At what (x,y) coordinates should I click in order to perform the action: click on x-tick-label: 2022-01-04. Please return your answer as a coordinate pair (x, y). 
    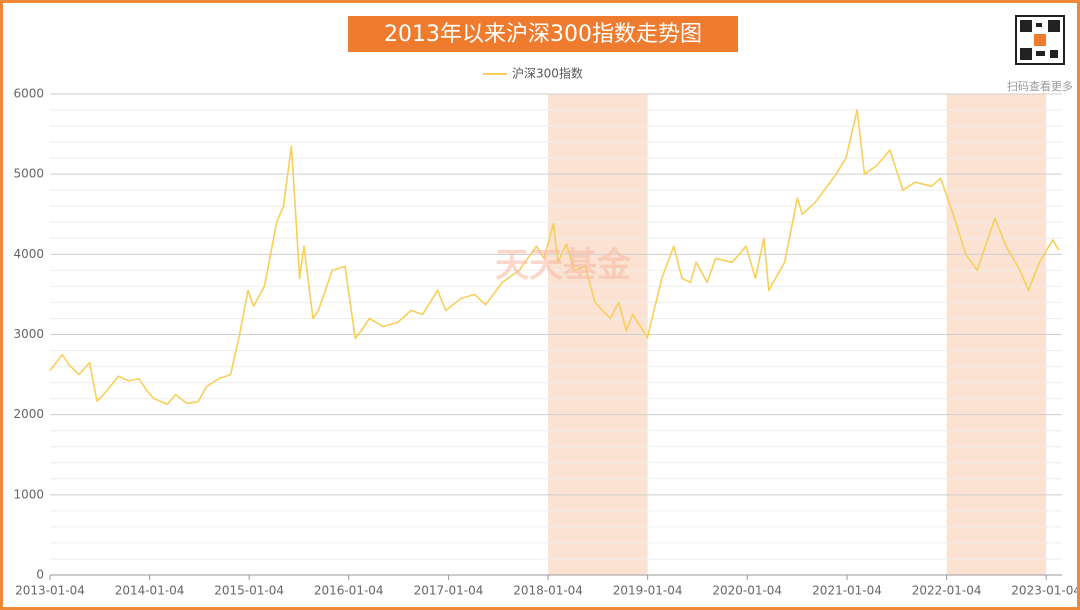
    Looking at the image, I should click on (947, 591).